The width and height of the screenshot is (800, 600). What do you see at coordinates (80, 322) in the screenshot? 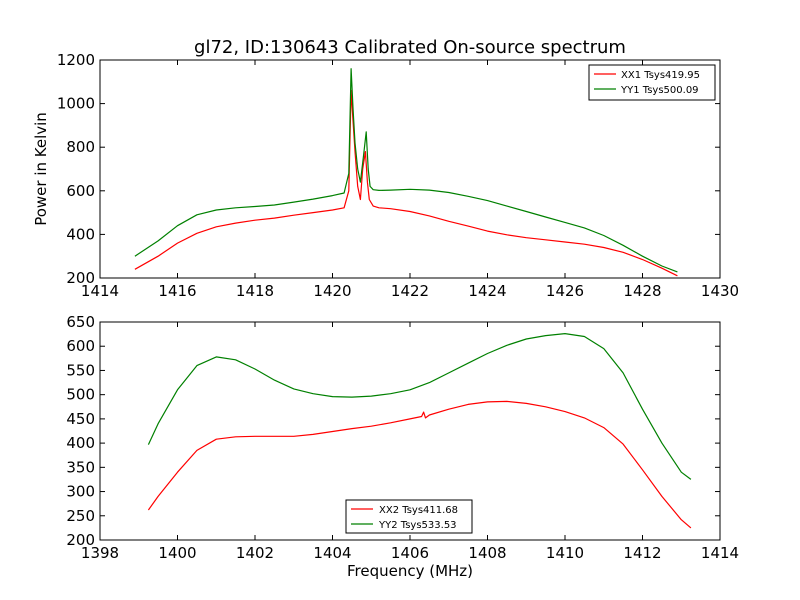
I see `y-tick-label: 650` at bounding box center [80, 322].